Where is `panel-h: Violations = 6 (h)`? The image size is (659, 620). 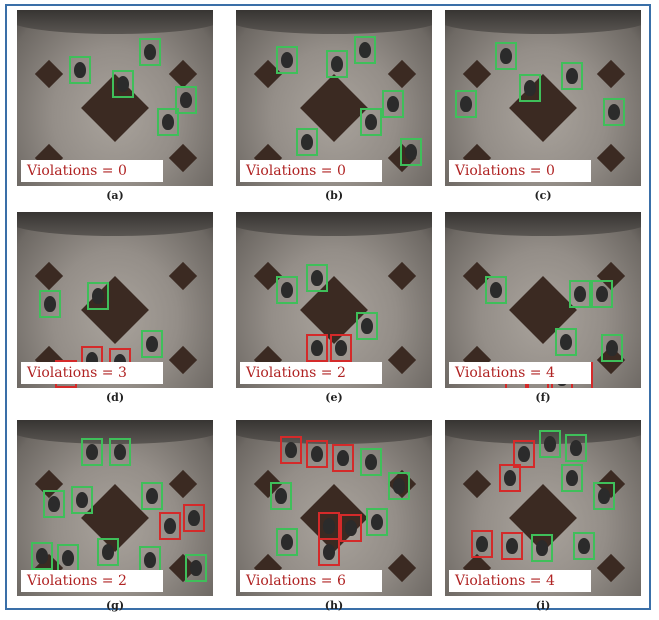
panel-h: Violations = 6 (h) is located at coordinates (334, 520).